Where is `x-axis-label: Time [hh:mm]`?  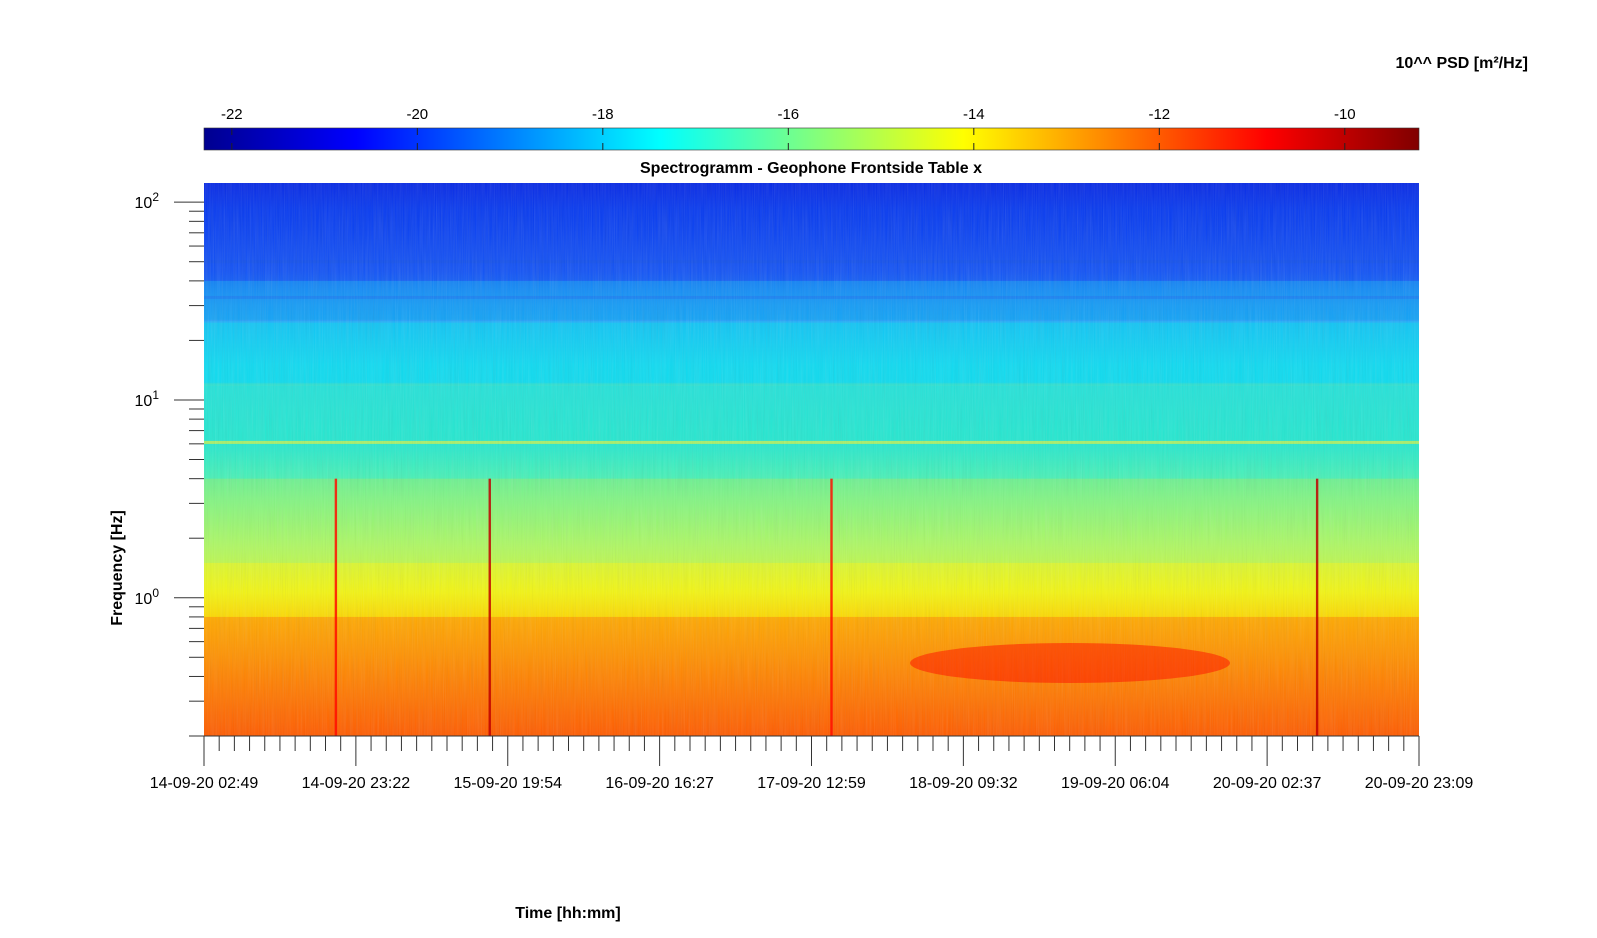
x-axis-label: Time [hh:mm] is located at coordinates (567, 913).